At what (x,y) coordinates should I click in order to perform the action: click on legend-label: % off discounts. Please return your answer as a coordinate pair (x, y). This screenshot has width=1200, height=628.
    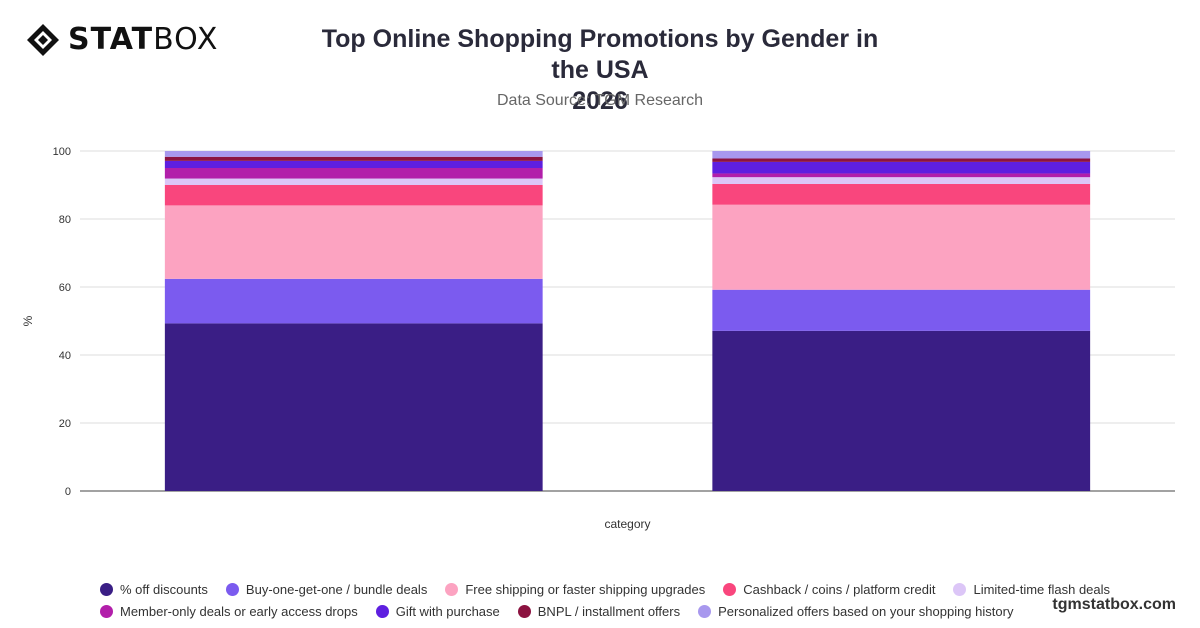
    Looking at the image, I should click on (164, 589).